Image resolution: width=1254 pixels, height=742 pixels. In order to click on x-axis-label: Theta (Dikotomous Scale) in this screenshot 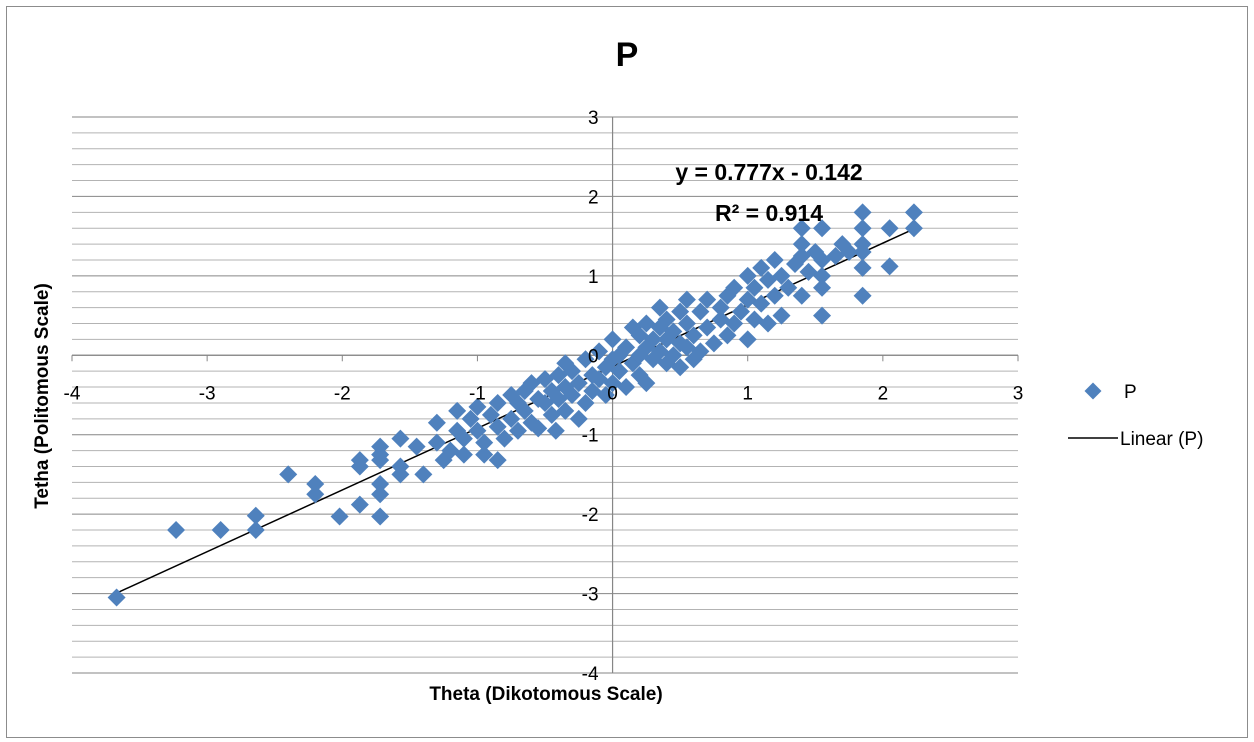, I will do `click(545, 694)`.